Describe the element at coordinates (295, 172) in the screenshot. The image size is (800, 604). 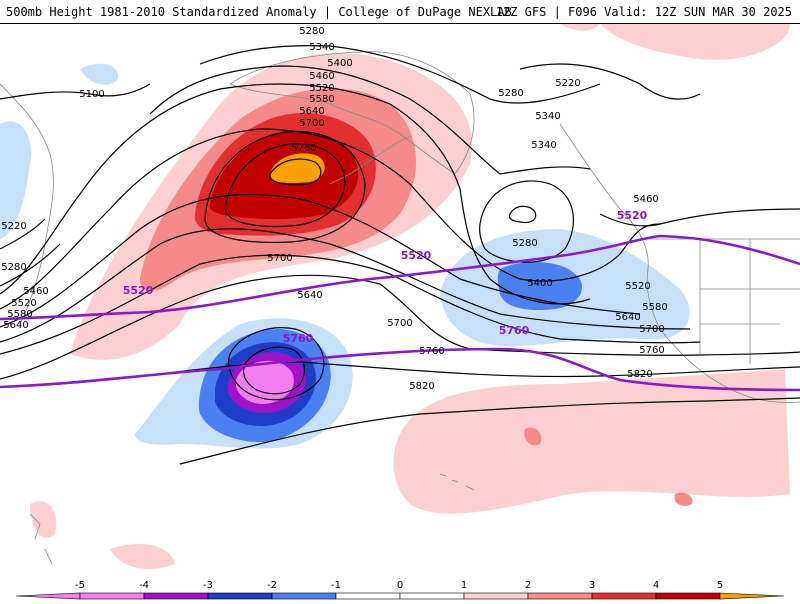
I see `contour-5760-ridge` at that location.